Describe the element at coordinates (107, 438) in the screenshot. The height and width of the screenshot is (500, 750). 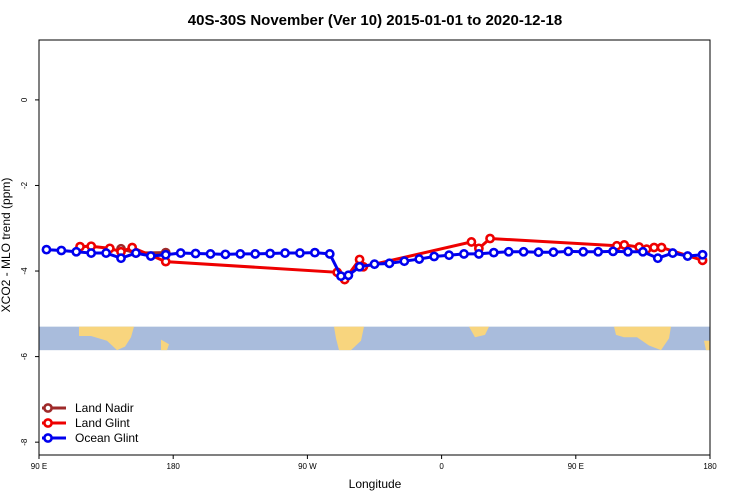
I see `legend-label: Ocean Glint` at that location.